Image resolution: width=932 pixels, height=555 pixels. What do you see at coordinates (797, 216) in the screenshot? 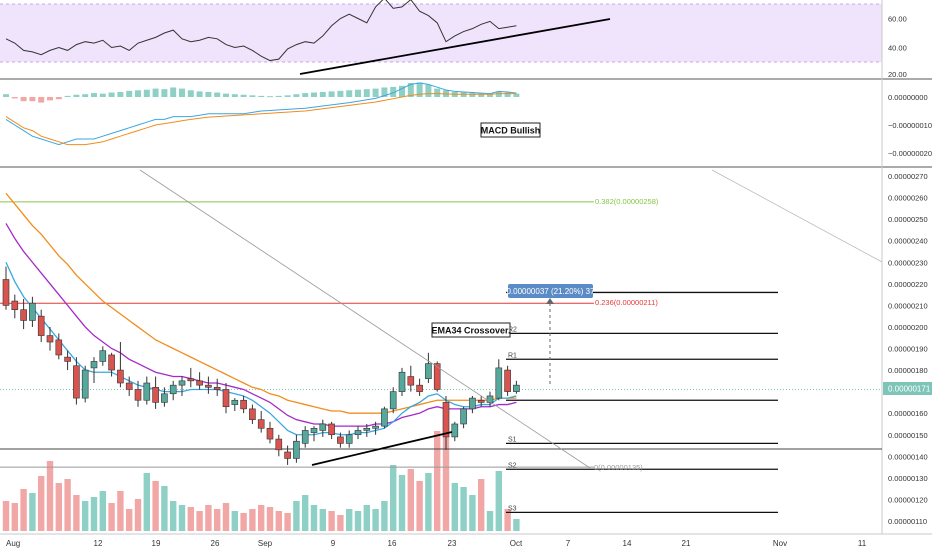
I see `descending-trendline-extension` at bounding box center [797, 216].